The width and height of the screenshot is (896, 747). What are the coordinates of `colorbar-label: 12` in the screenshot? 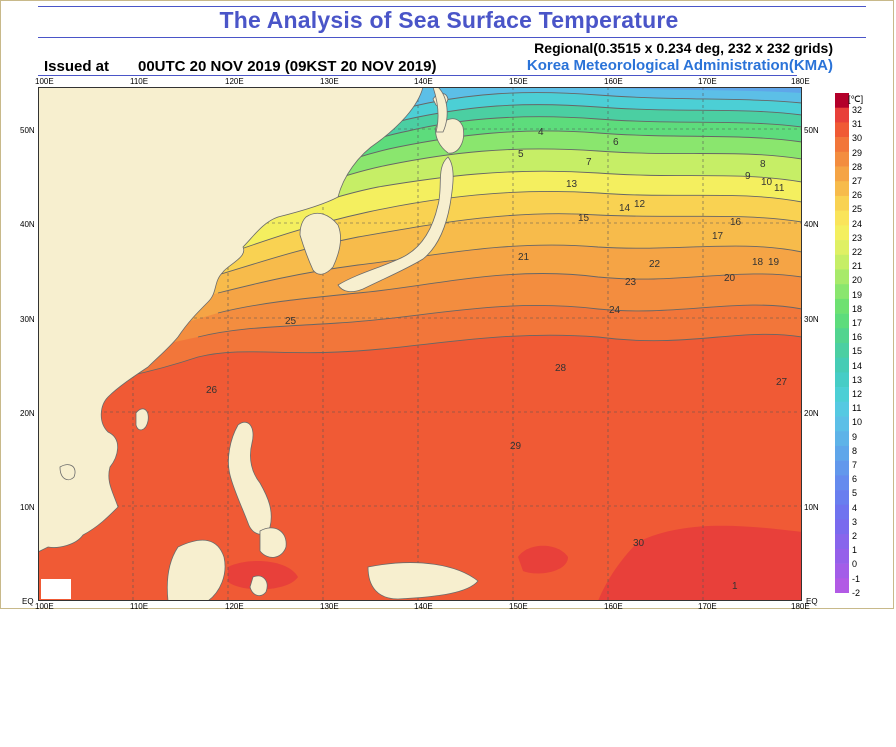 It's located at (857, 394).